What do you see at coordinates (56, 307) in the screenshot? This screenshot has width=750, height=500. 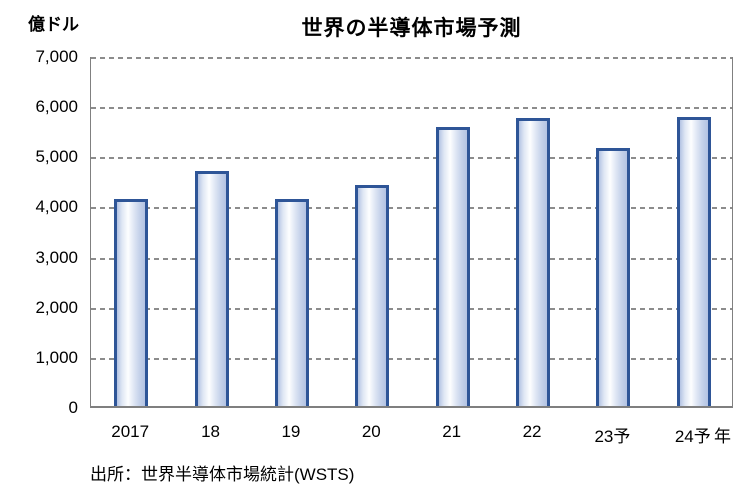 I see `y-tick-label-2000: 2,000` at bounding box center [56, 307].